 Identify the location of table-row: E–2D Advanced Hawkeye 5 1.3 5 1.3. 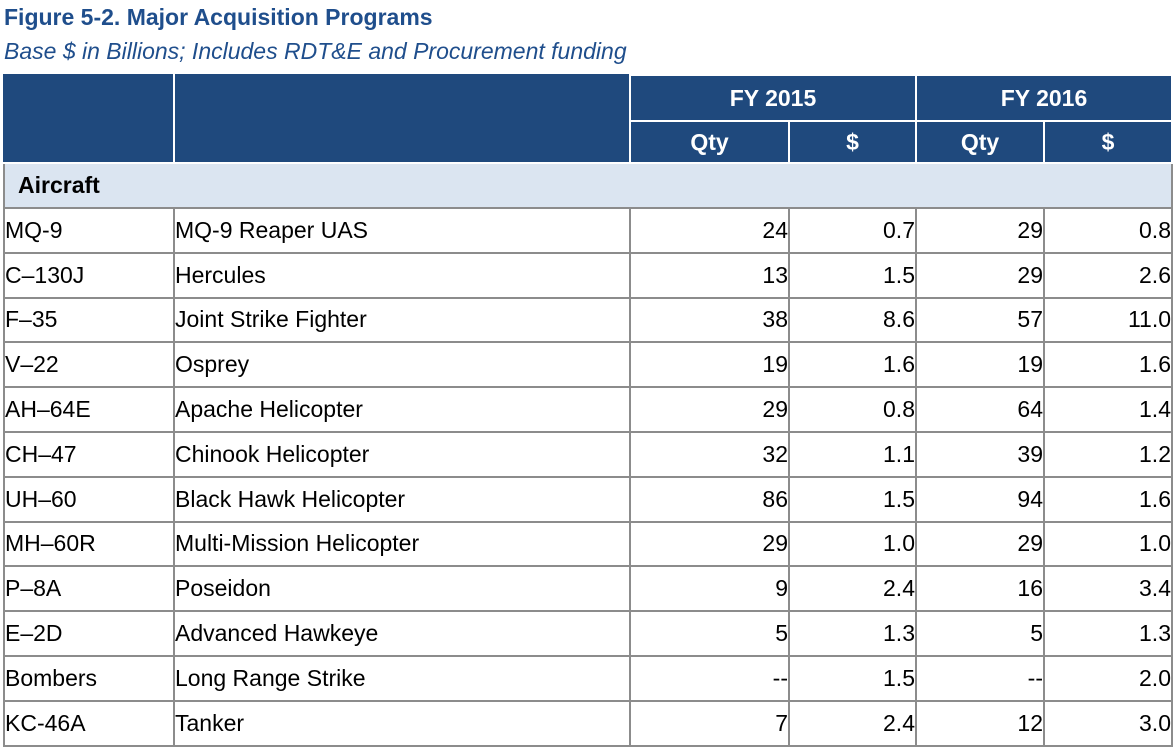
(588, 633).